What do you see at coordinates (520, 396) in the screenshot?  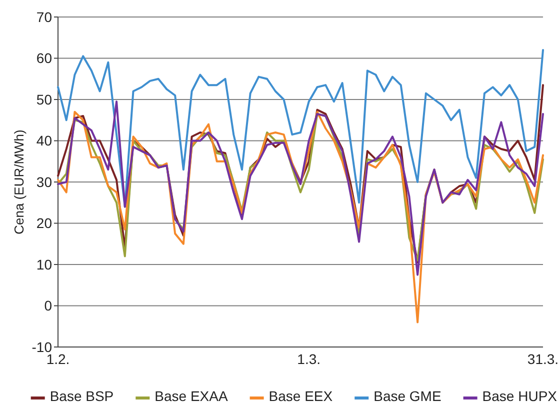 I see `legend-label: Base HUPX` at bounding box center [520, 396].